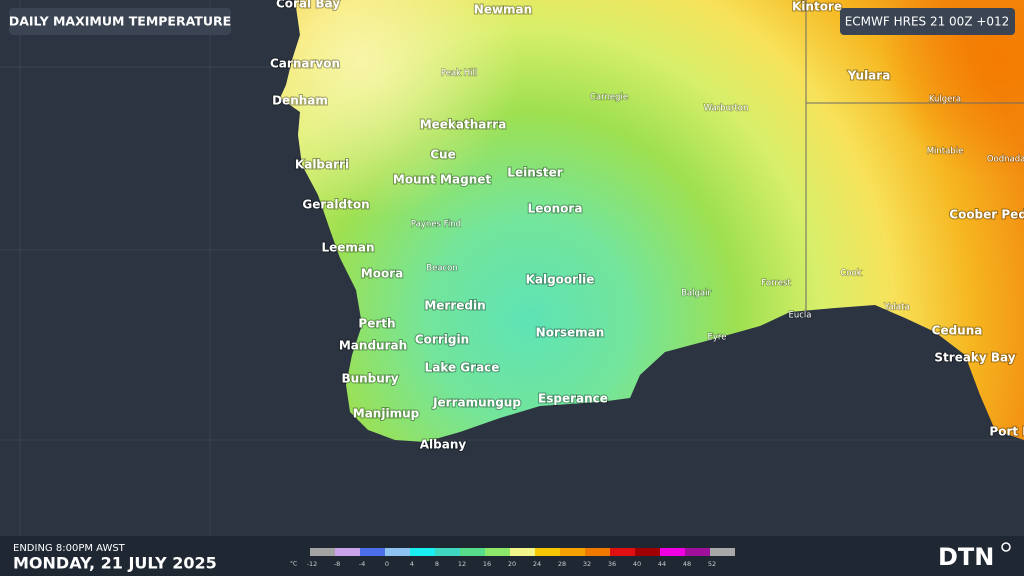 This screenshot has height=576, width=1024. Describe the element at coordinates (1005, 160) in the screenshot. I see `town-label: Oodnadatta` at that location.